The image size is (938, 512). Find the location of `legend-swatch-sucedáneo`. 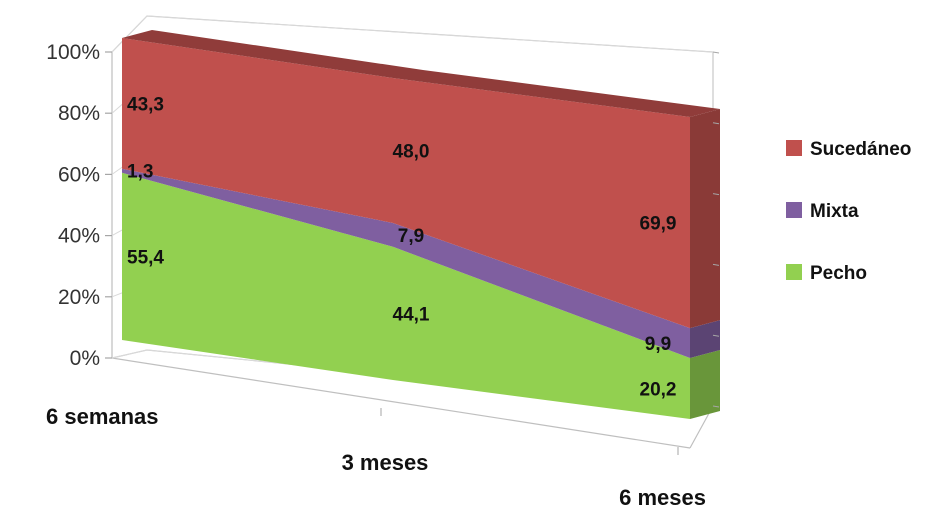

legend-swatch-sucedáneo is located at coordinates (794, 148).